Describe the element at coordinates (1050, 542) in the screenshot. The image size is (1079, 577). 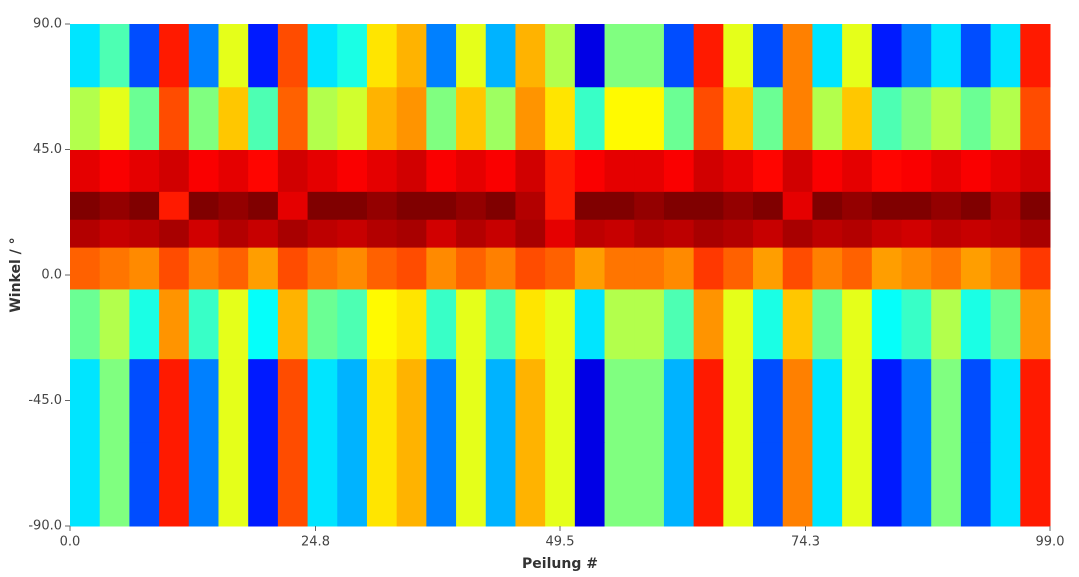
I see `x-tick-label: 99.0` at that location.